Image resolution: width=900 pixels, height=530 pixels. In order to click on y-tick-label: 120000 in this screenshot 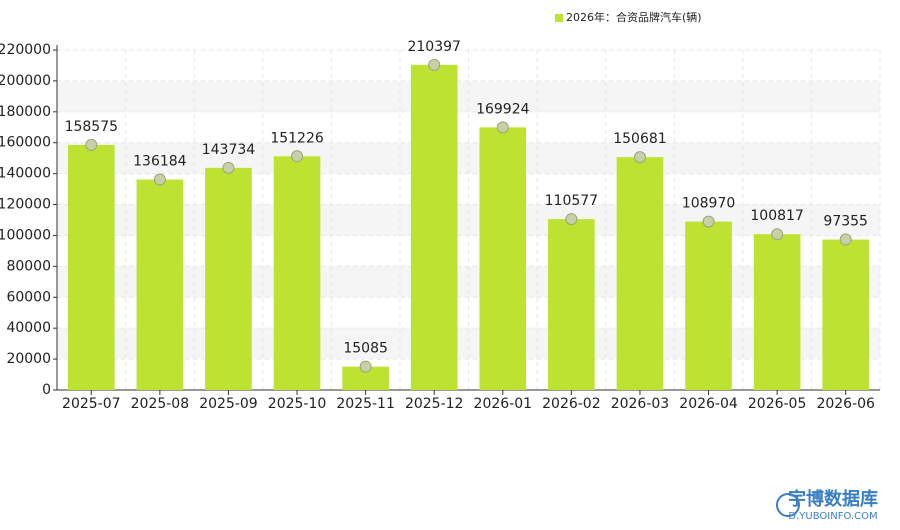, I will do `click(25, 205)`.